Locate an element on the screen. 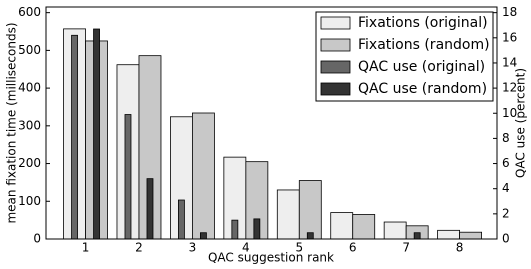  y2-tick-label: 0 is located at coordinates (506, 239).